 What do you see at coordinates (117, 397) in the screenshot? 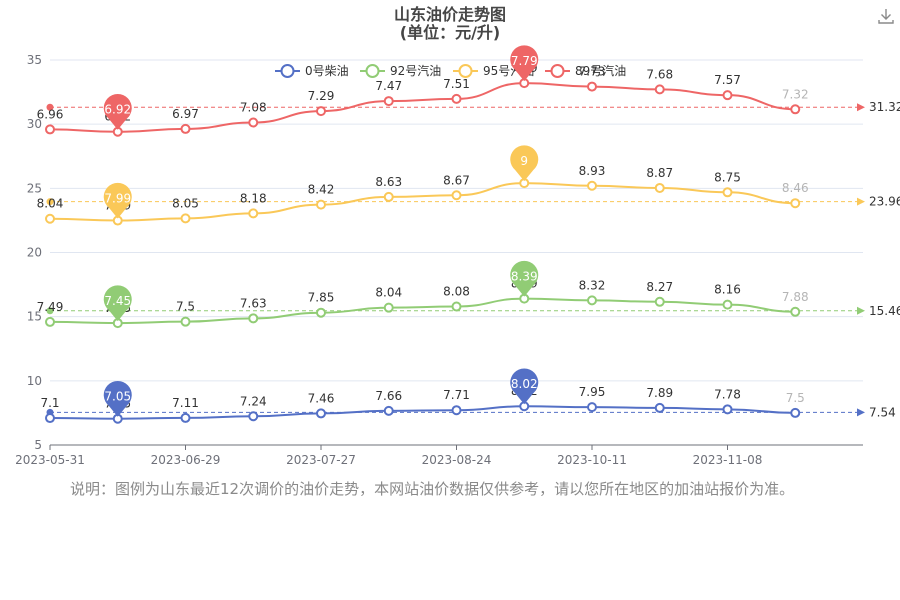
I see `pin-label: 7.05` at bounding box center [117, 397].